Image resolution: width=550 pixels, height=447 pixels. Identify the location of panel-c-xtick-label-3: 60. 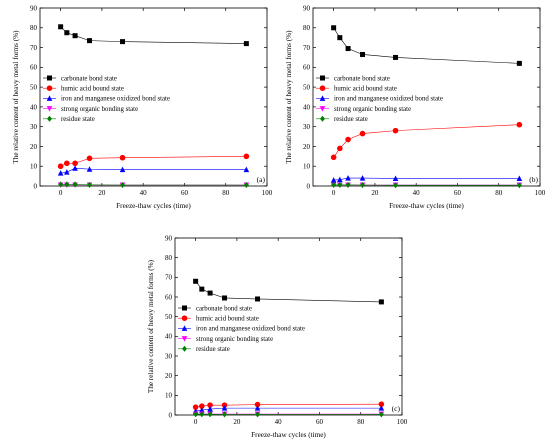
(320, 422).